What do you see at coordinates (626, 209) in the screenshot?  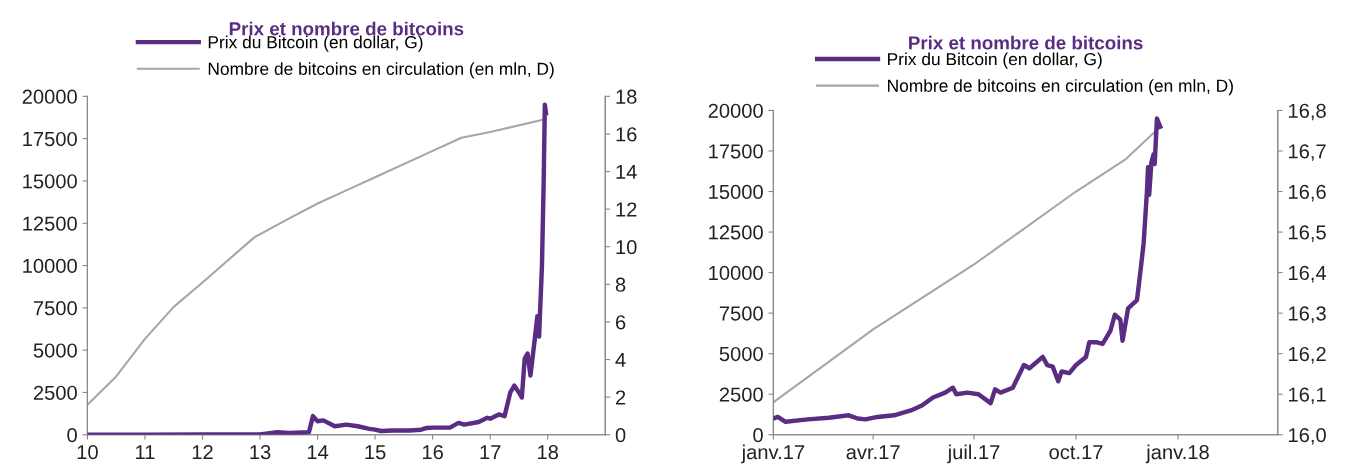 I see `y2-tick-label: 12` at bounding box center [626, 209].